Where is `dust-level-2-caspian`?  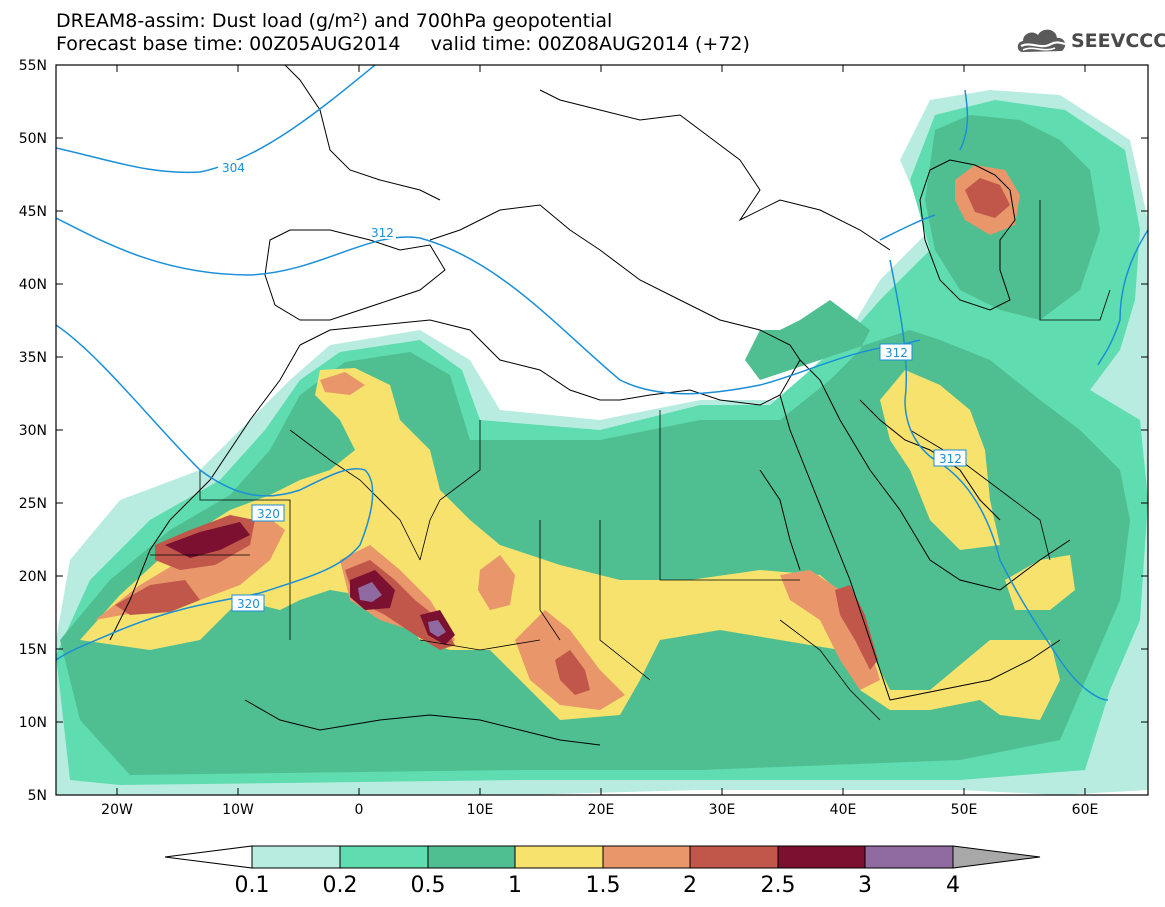 dust-level-2-caspian is located at coordinates (987, 198).